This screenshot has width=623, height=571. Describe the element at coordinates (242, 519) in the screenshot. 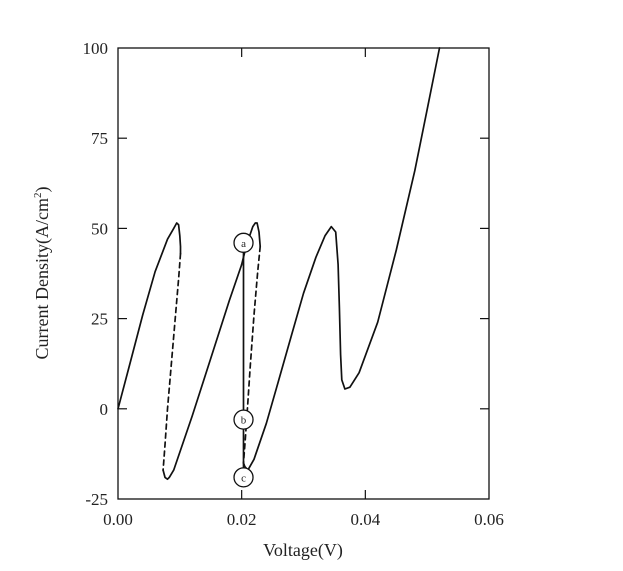

I see `x-tick-label: 0.02` at that location.